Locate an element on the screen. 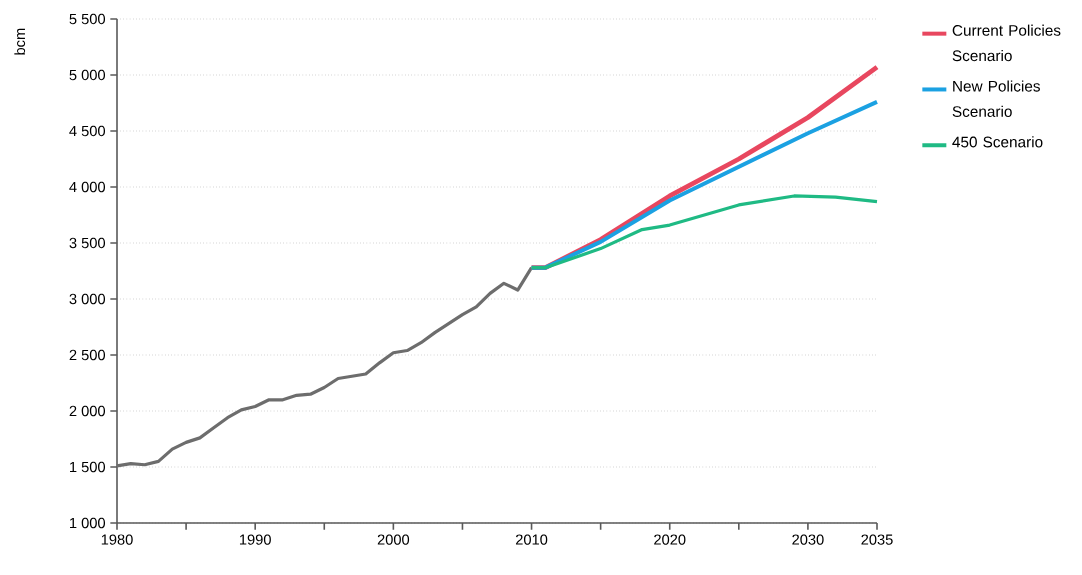 This screenshot has height=575, width=1082. x-tick-label: 1990 is located at coordinates (255, 539).